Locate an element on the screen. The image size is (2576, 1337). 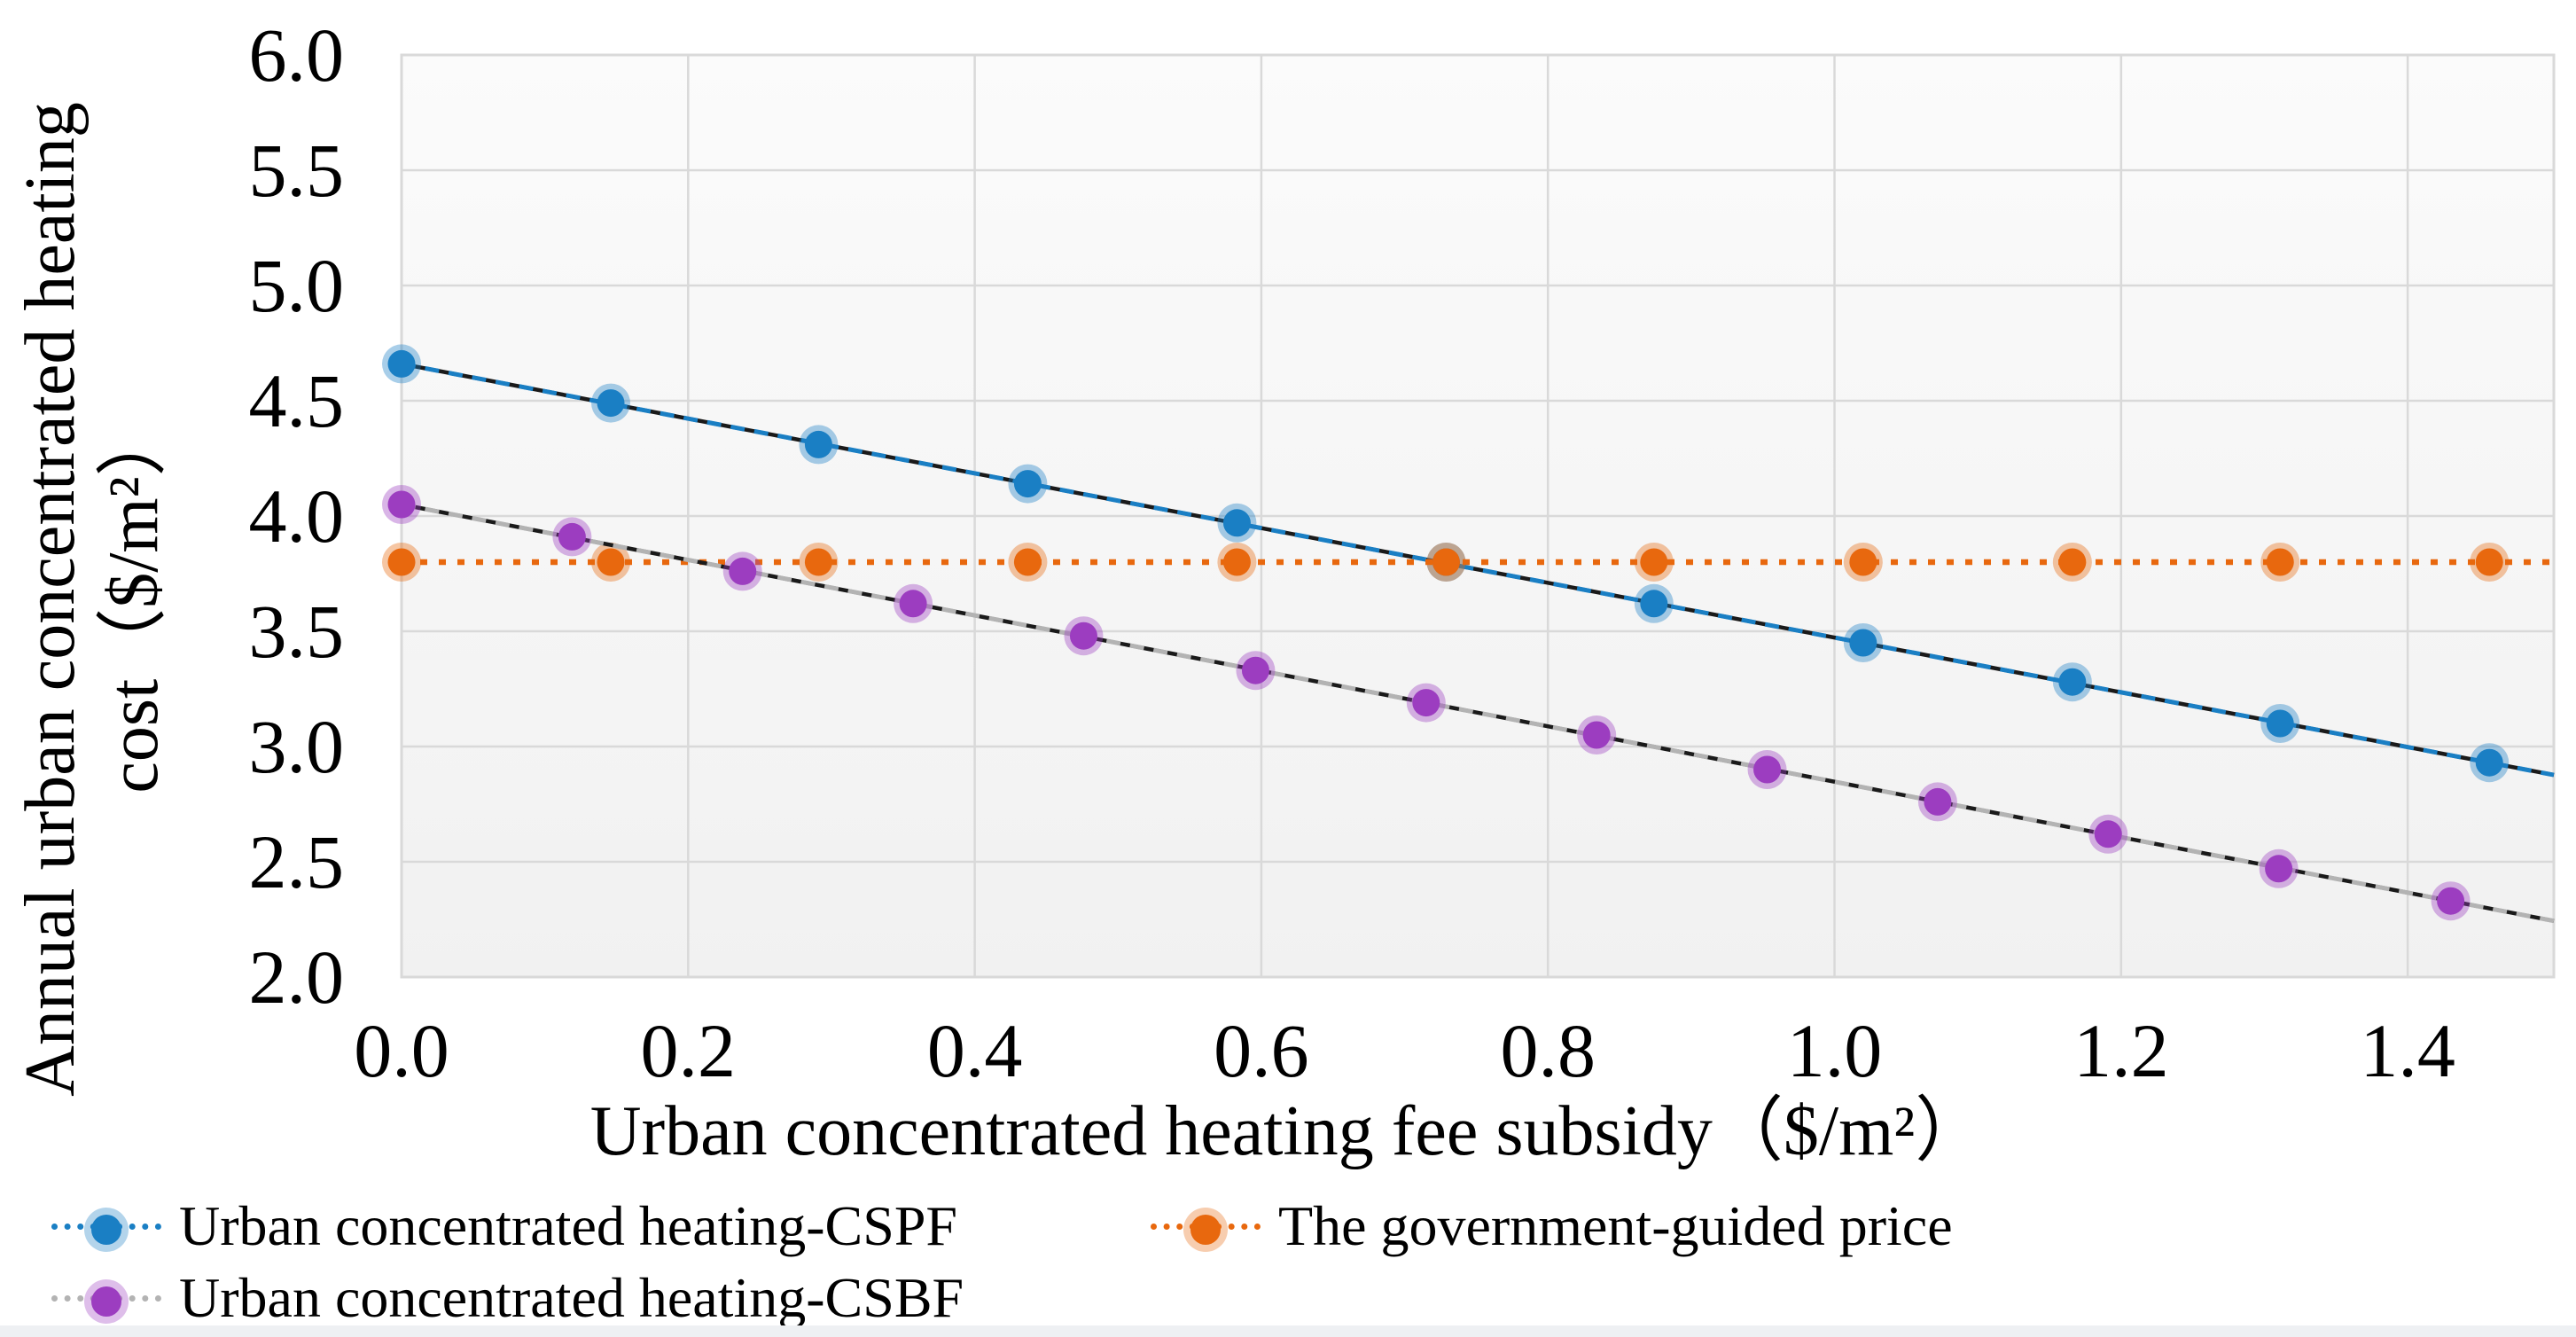
y-tick-label: 4.5 is located at coordinates (296, 400).